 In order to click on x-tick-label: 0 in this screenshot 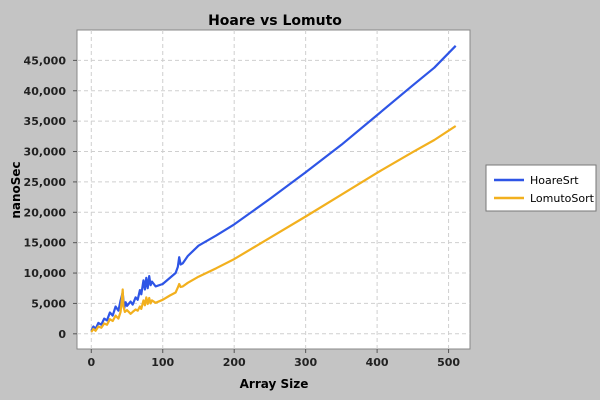, I will do `click(91, 362)`.